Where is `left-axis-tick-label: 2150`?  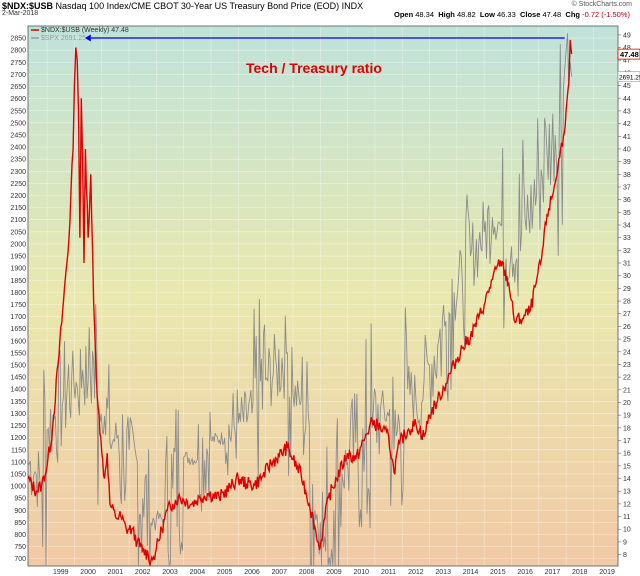
left-axis-tick-label: 2150 is located at coordinates (18, 208).